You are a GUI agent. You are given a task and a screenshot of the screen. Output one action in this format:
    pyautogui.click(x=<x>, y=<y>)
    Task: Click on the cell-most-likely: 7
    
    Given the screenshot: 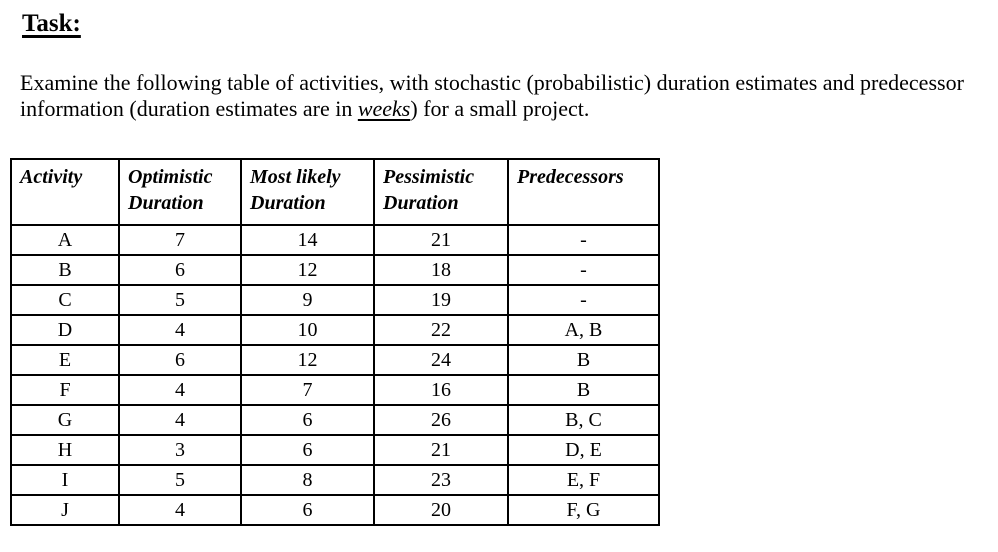 What is the action you would take?
    pyautogui.click(x=307, y=390)
    